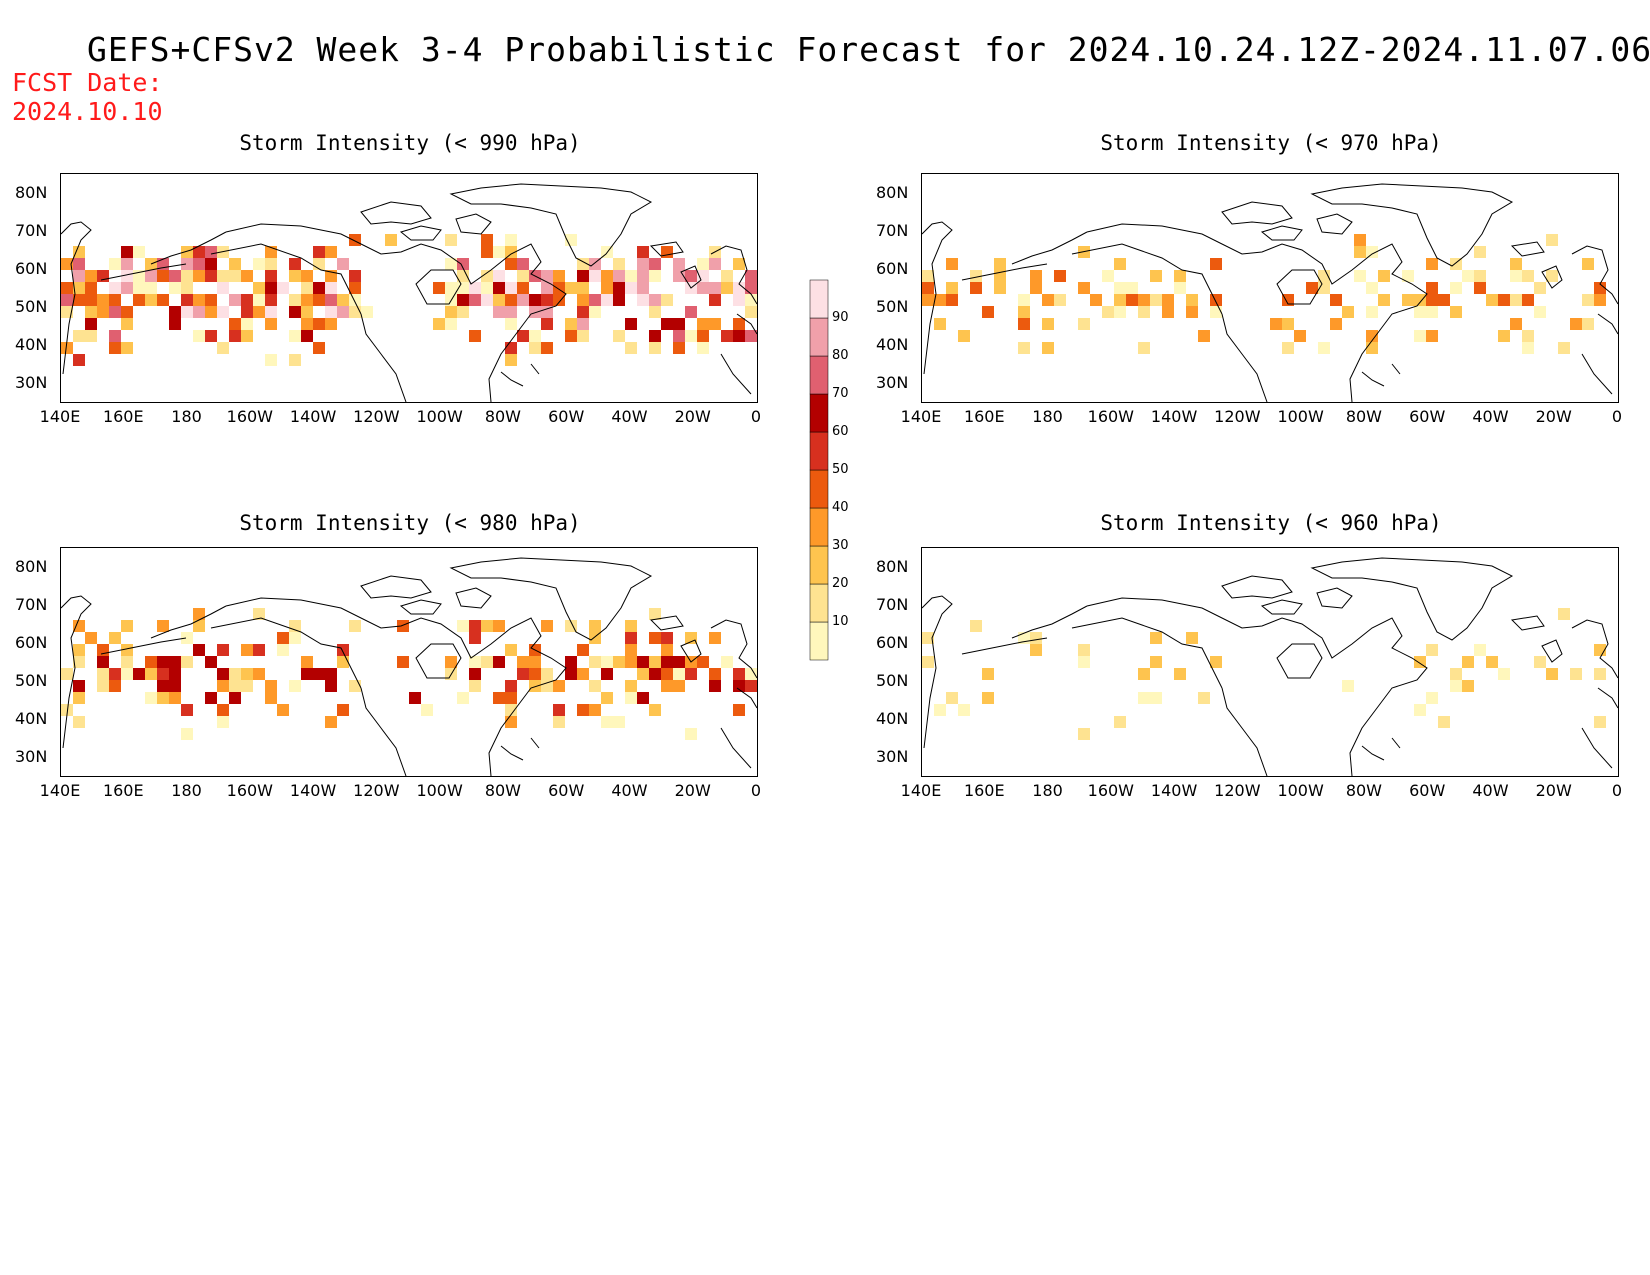 Image resolution: width=1650 pixels, height=1275 pixels. I want to click on colorbar-tick-label: 80, so click(840, 355).